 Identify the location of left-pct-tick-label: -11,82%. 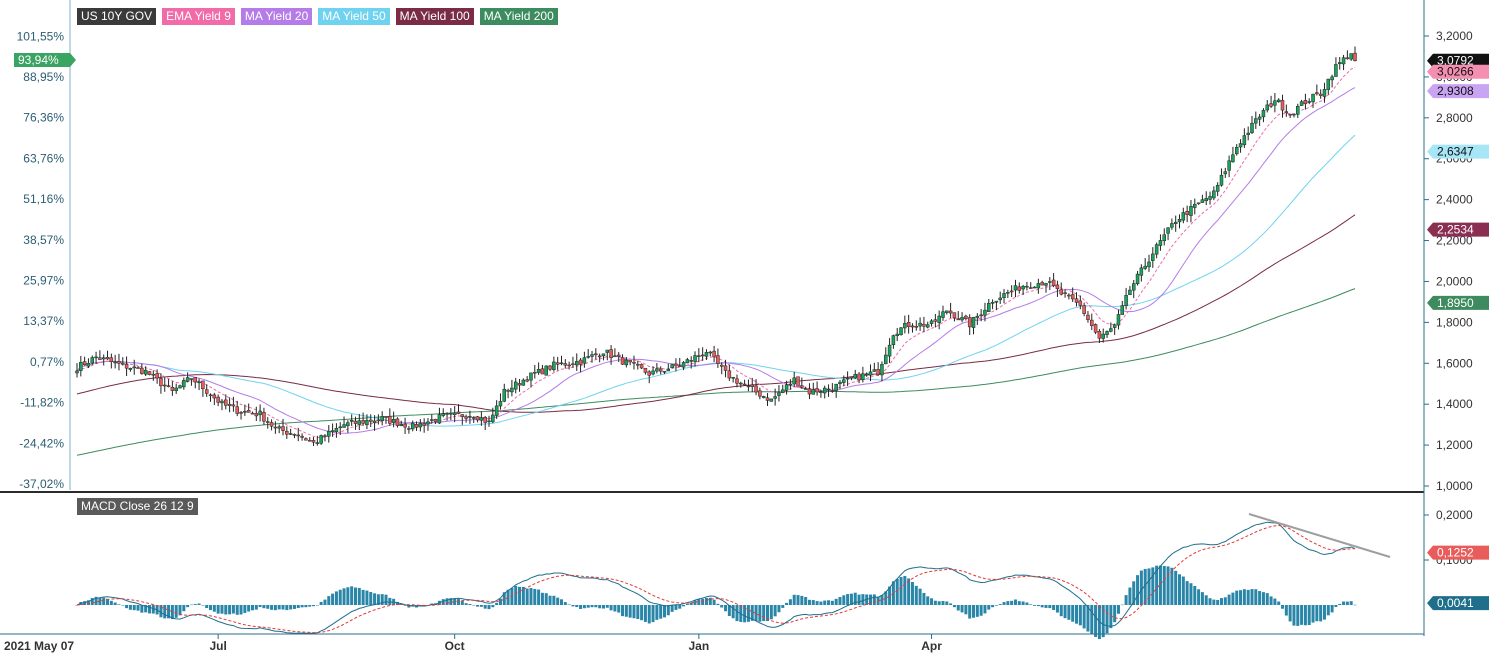
(42, 403).